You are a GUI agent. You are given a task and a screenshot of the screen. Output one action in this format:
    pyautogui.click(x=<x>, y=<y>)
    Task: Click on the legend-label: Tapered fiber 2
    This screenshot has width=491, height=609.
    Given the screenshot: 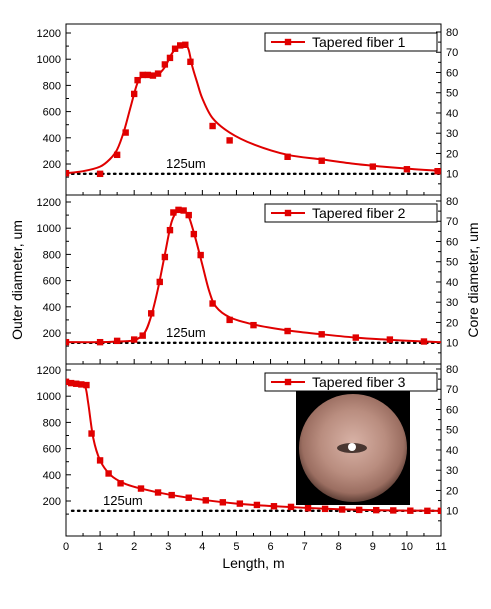 What is the action you would take?
    pyautogui.click(x=359, y=213)
    